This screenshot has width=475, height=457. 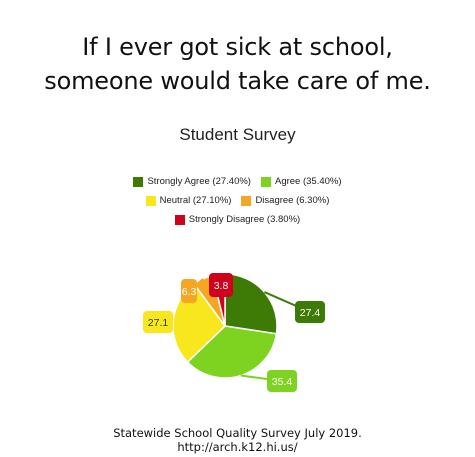 I want to click on legend-row-1: Strongly Agree (27.40%) Agree (35.40%), so click(x=237, y=181).